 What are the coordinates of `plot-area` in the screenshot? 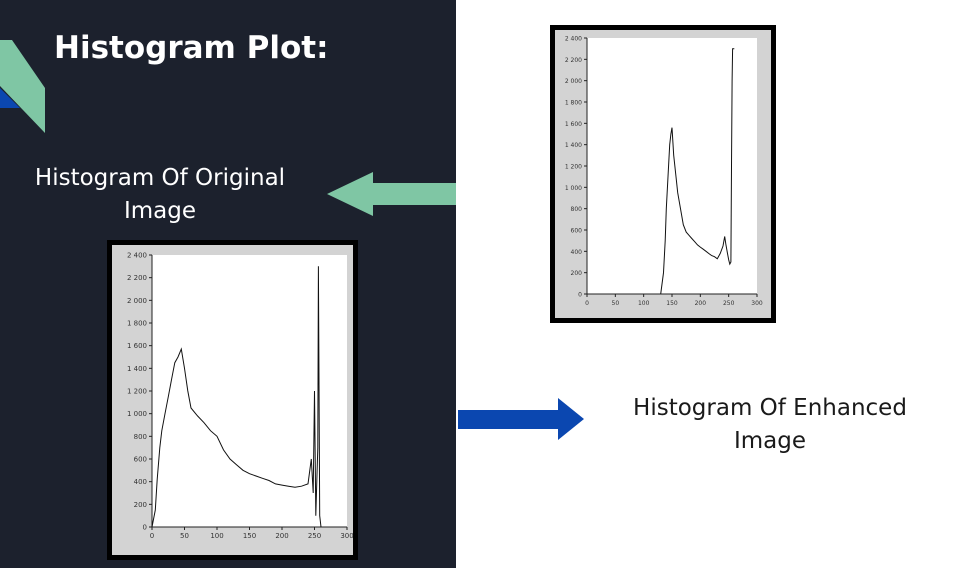 It's located at (672, 166).